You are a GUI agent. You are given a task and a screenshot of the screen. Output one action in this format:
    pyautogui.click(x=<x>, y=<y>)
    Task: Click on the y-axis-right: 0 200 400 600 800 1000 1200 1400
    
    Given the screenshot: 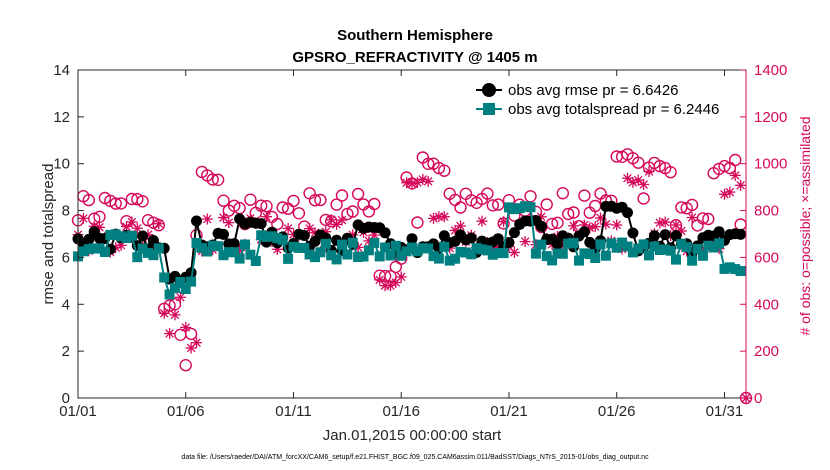 What is the action you would take?
    pyautogui.click(x=763, y=234)
    